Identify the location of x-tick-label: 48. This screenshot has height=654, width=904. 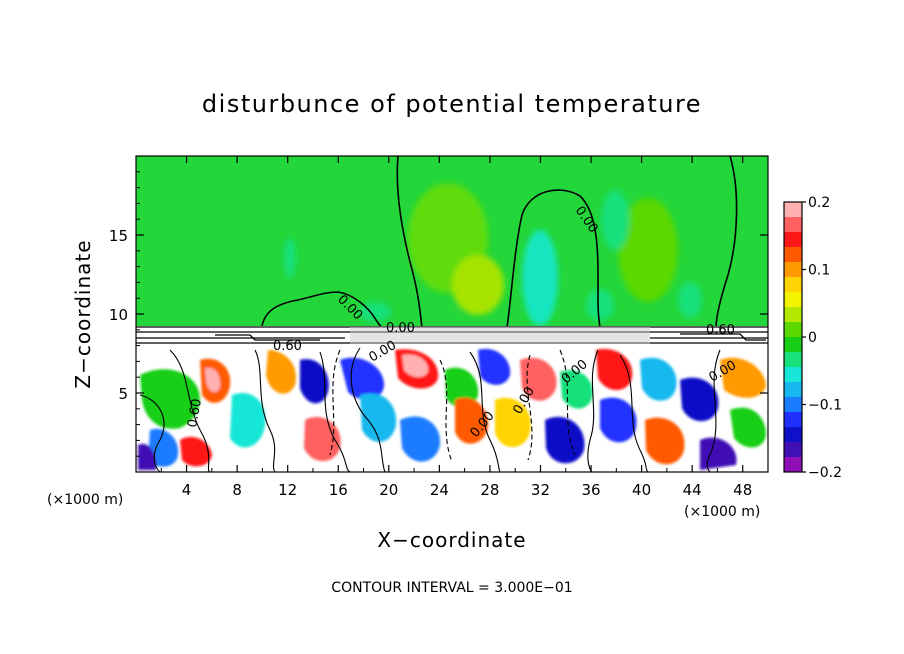
(742, 490).